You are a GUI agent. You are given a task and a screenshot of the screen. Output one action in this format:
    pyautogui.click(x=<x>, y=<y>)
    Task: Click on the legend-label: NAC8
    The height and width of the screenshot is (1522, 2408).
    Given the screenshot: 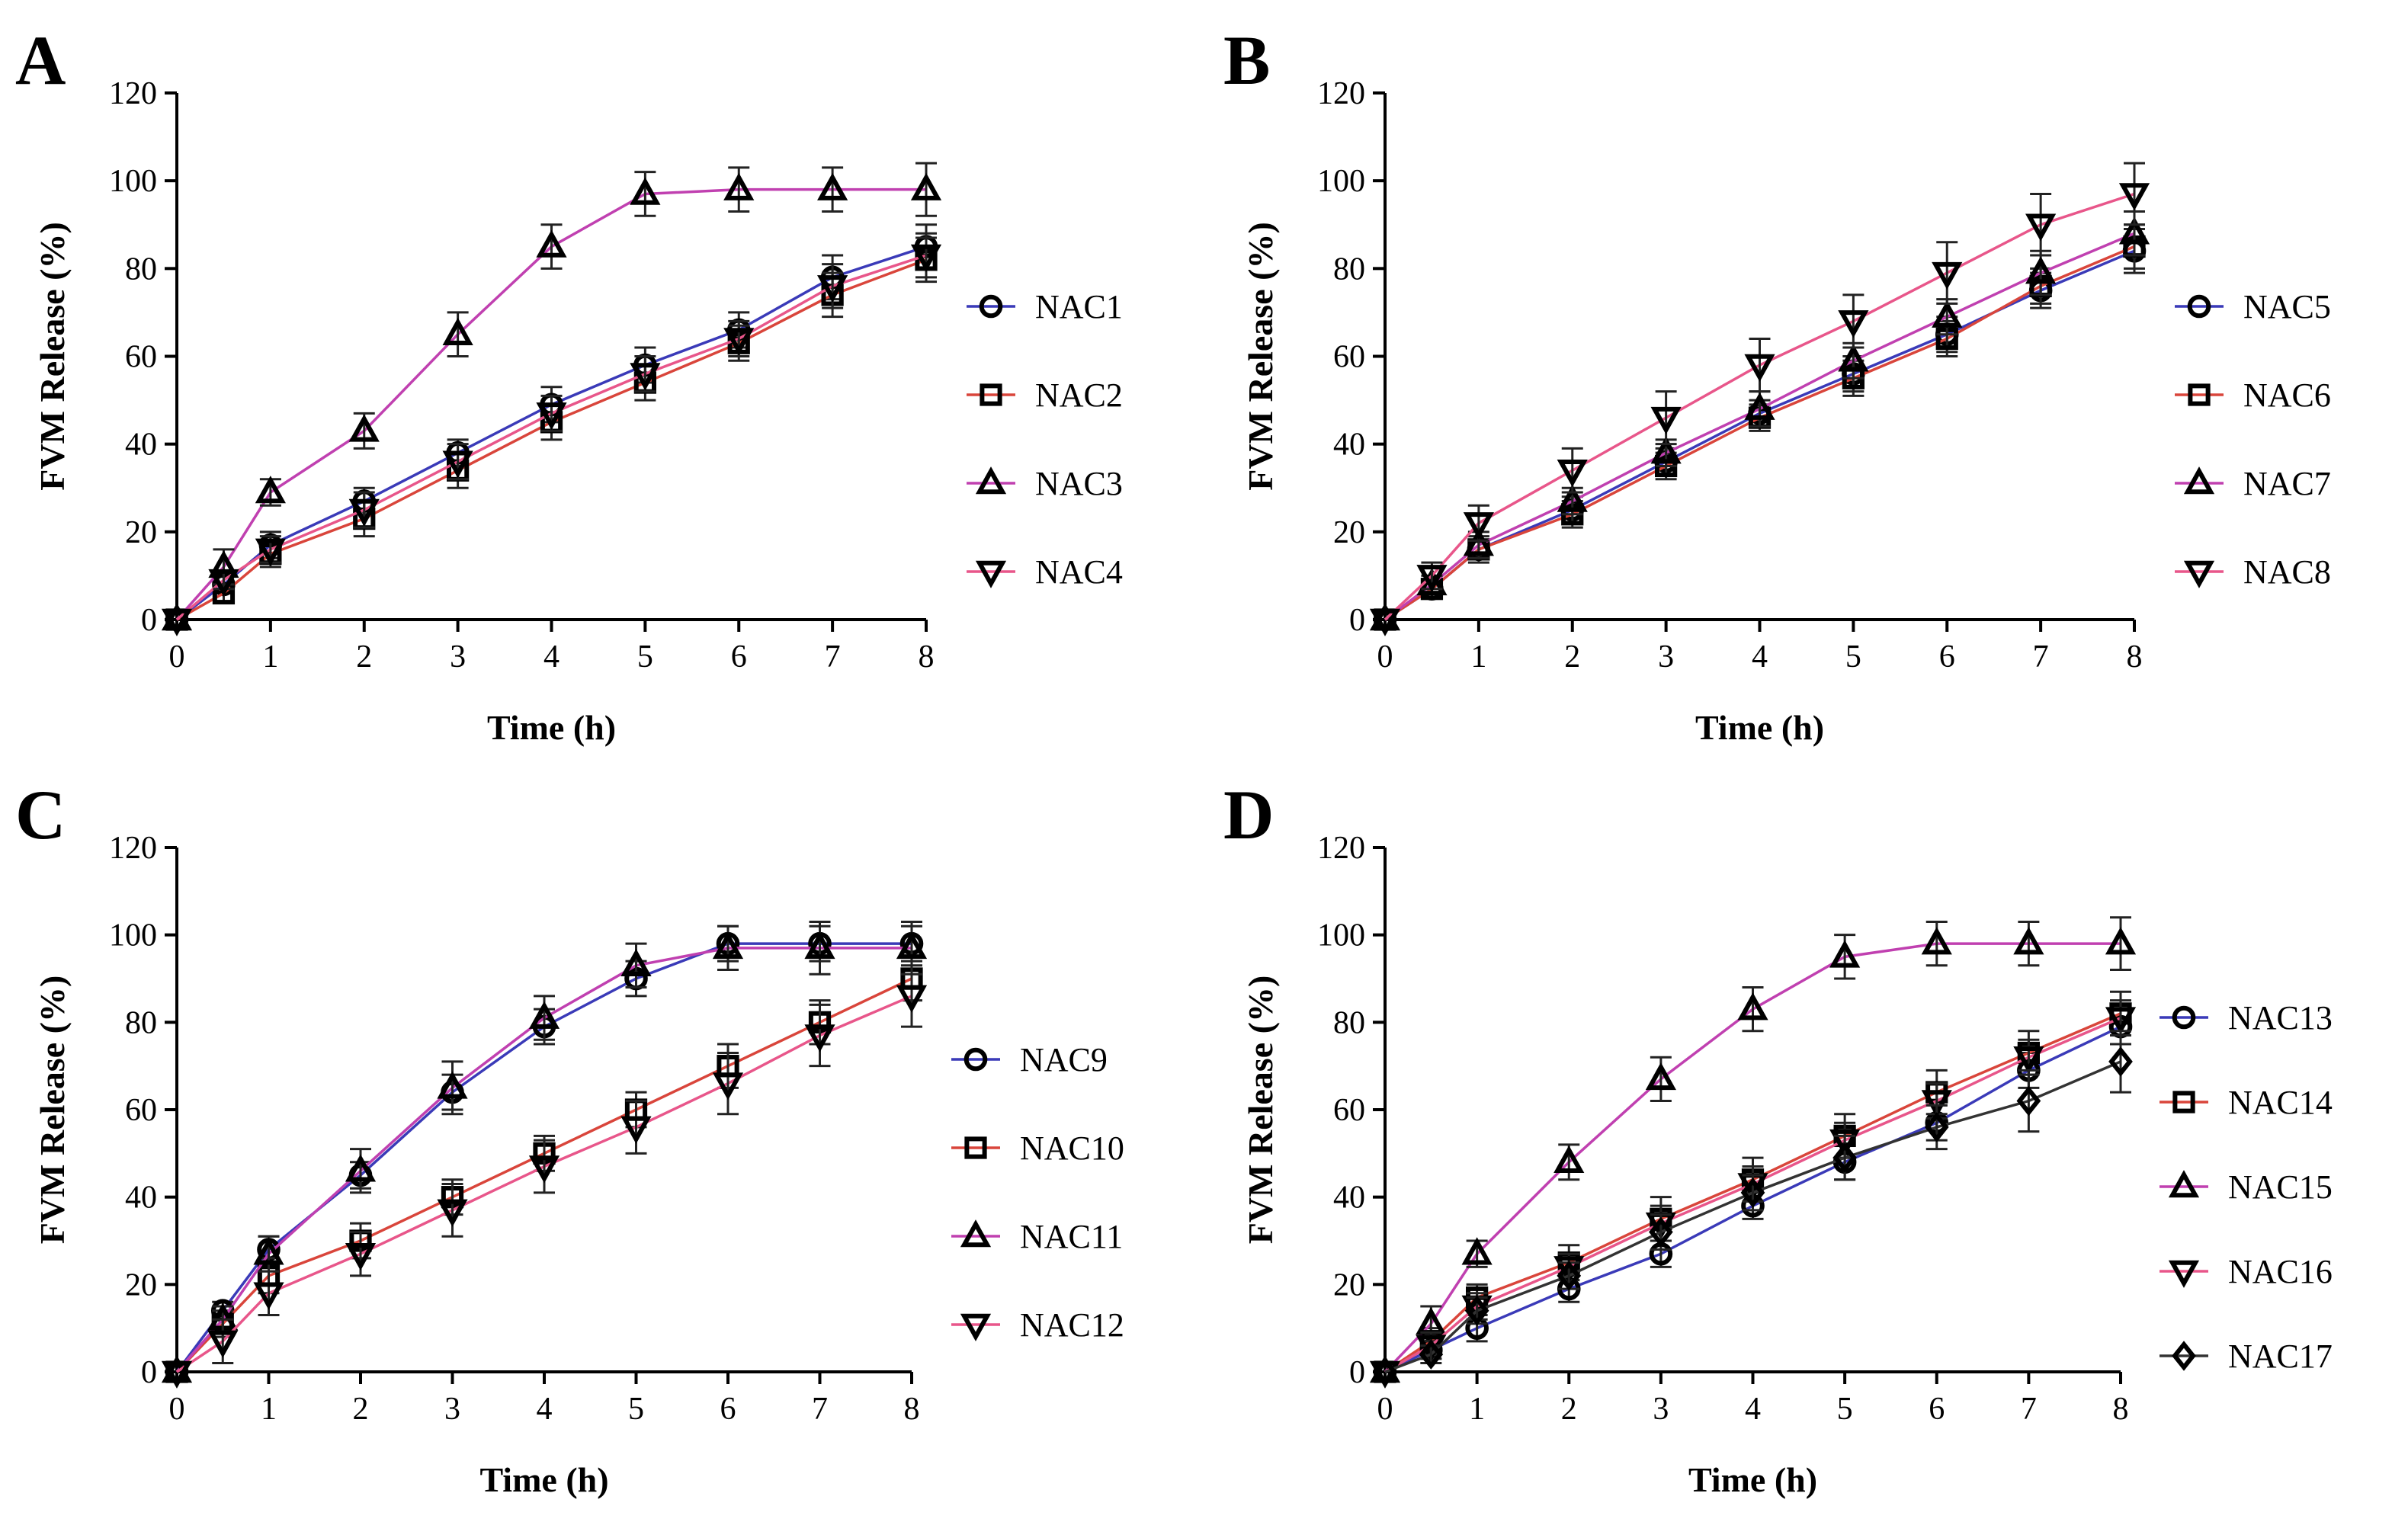 What is the action you would take?
    pyautogui.click(x=2287, y=572)
    